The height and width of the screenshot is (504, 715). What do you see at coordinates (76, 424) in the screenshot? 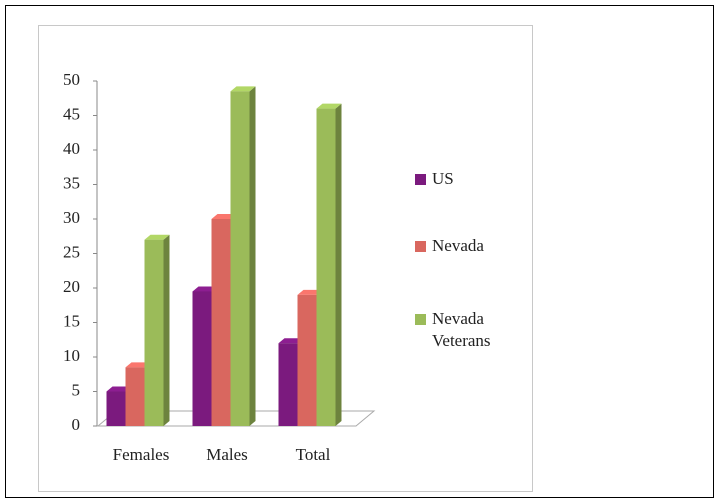
I see `y-tick-label: 0` at bounding box center [76, 424].